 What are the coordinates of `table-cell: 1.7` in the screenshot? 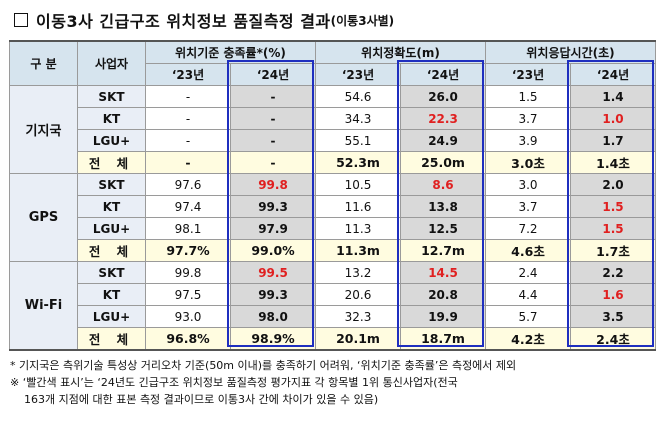 It's located at (613, 140).